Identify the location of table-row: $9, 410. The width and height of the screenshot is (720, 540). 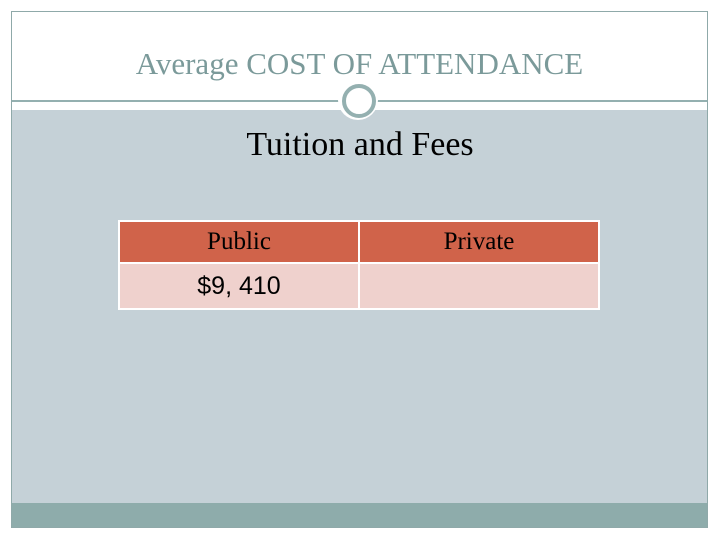
(359, 286).